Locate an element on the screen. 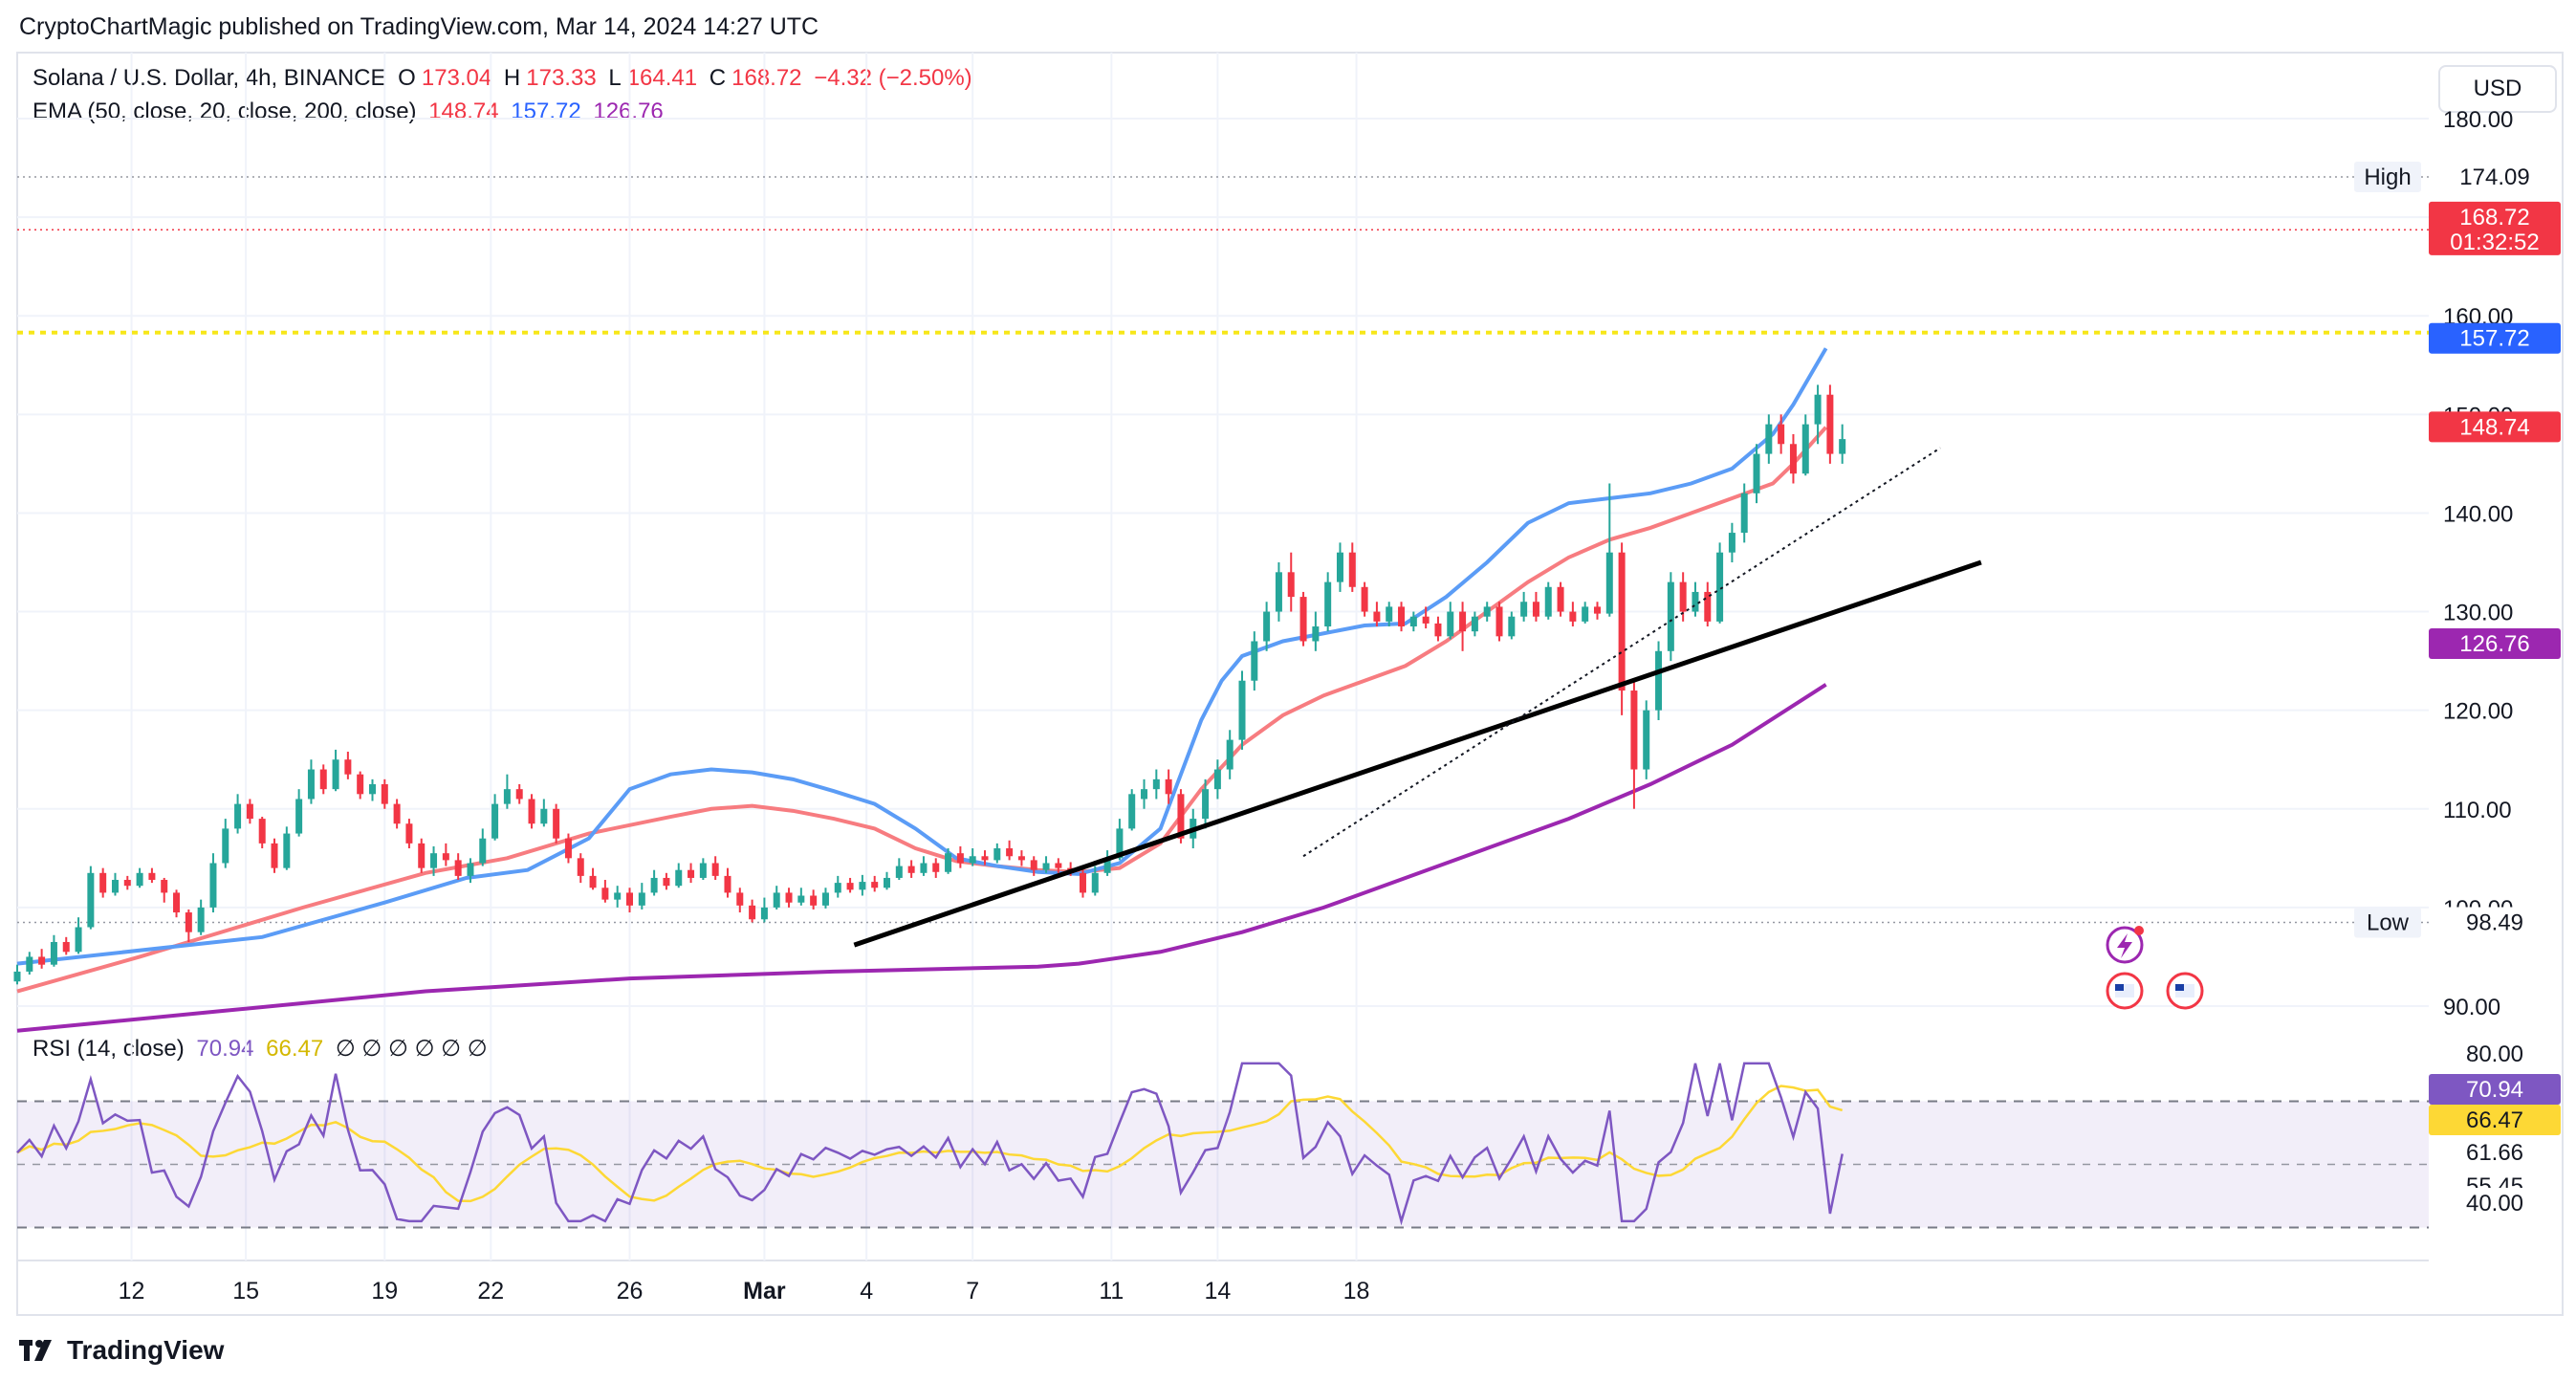 Image resolution: width=2576 pixels, height=1381 pixels. price-tick-label: 120.00 is located at coordinates (2478, 712).